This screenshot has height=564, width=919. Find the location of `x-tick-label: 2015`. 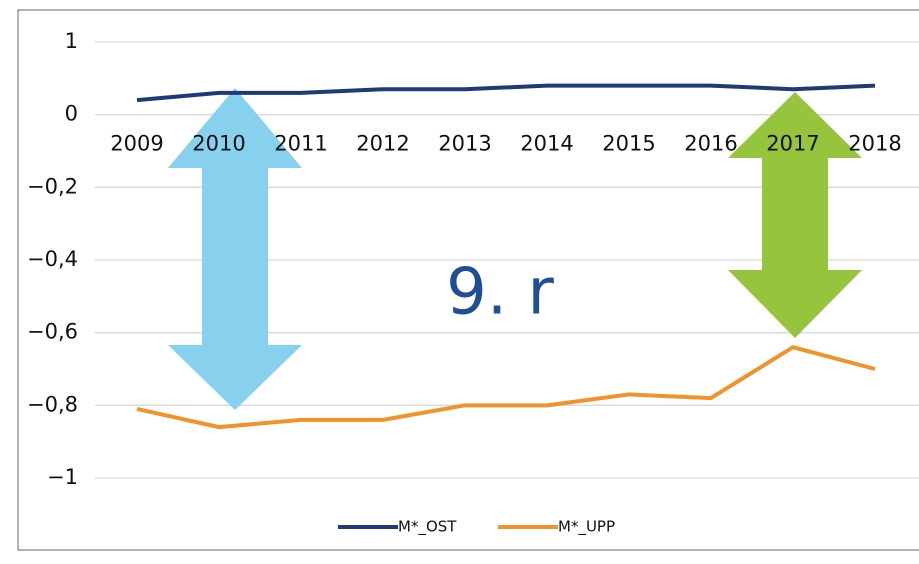

x-tick-label: 2015 is located at coordinates (628, 144).